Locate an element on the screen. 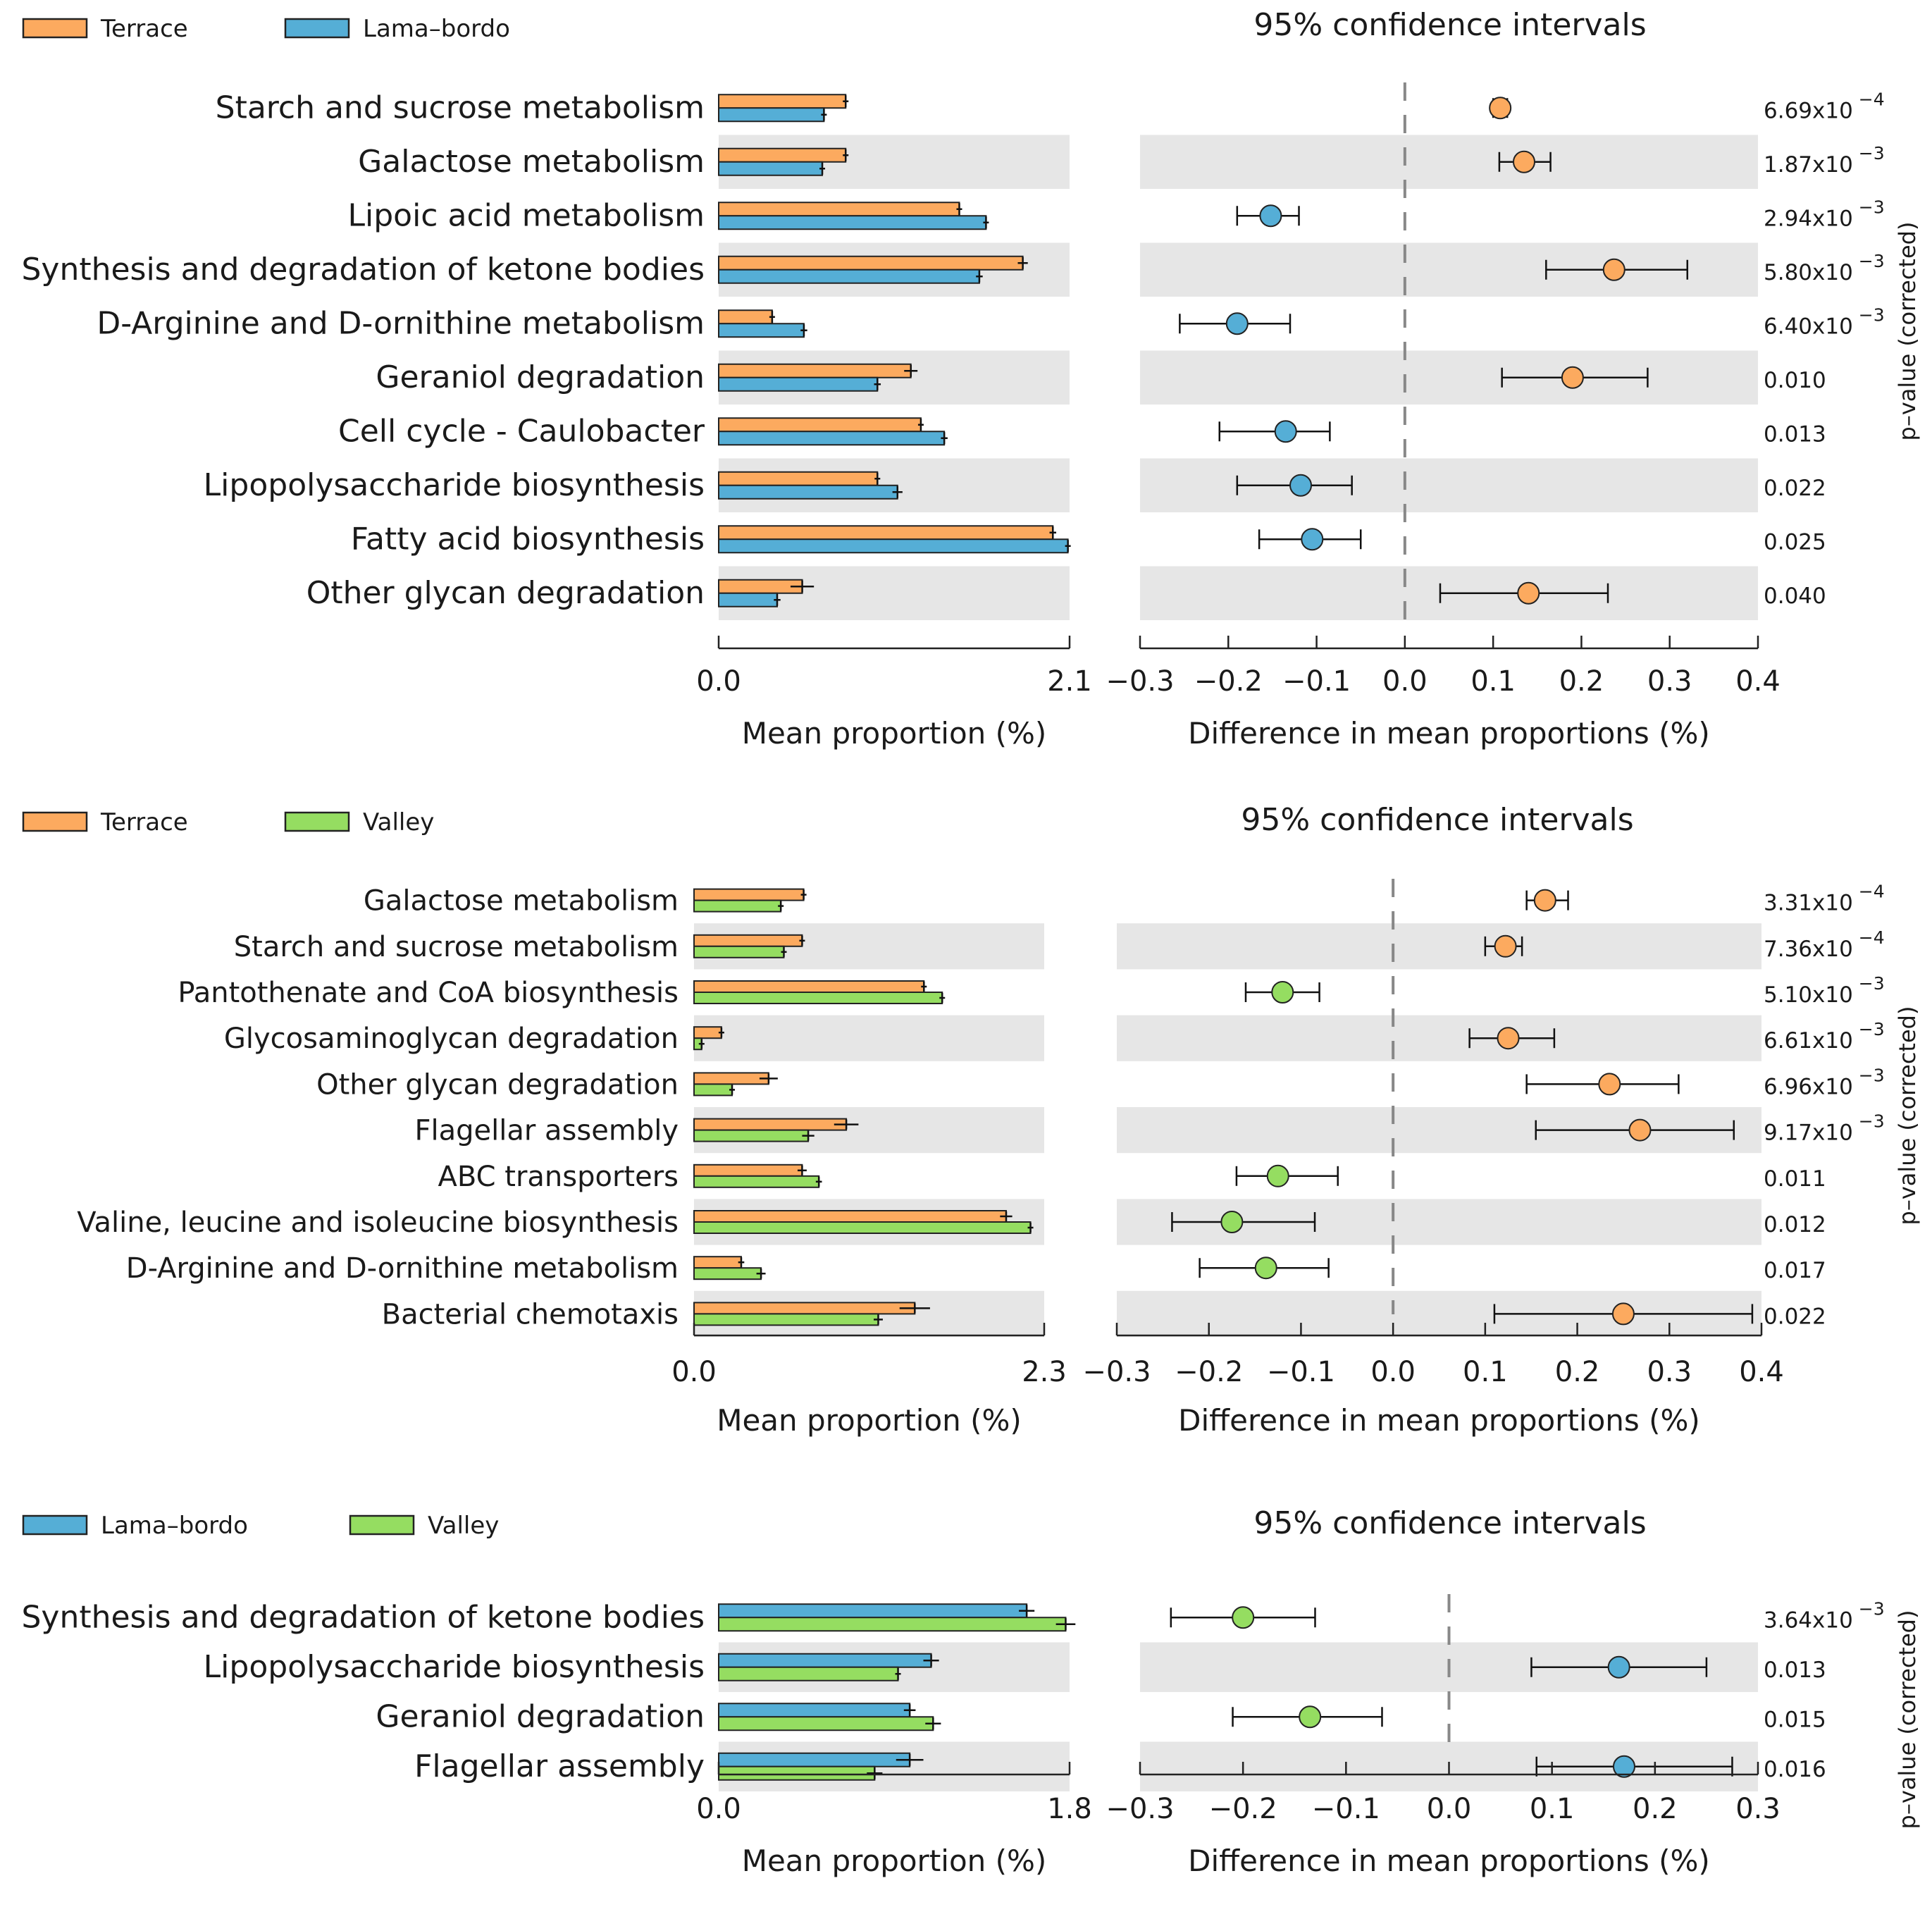  left-tick-label: 2.1 is located at coordinates (1069, 681).